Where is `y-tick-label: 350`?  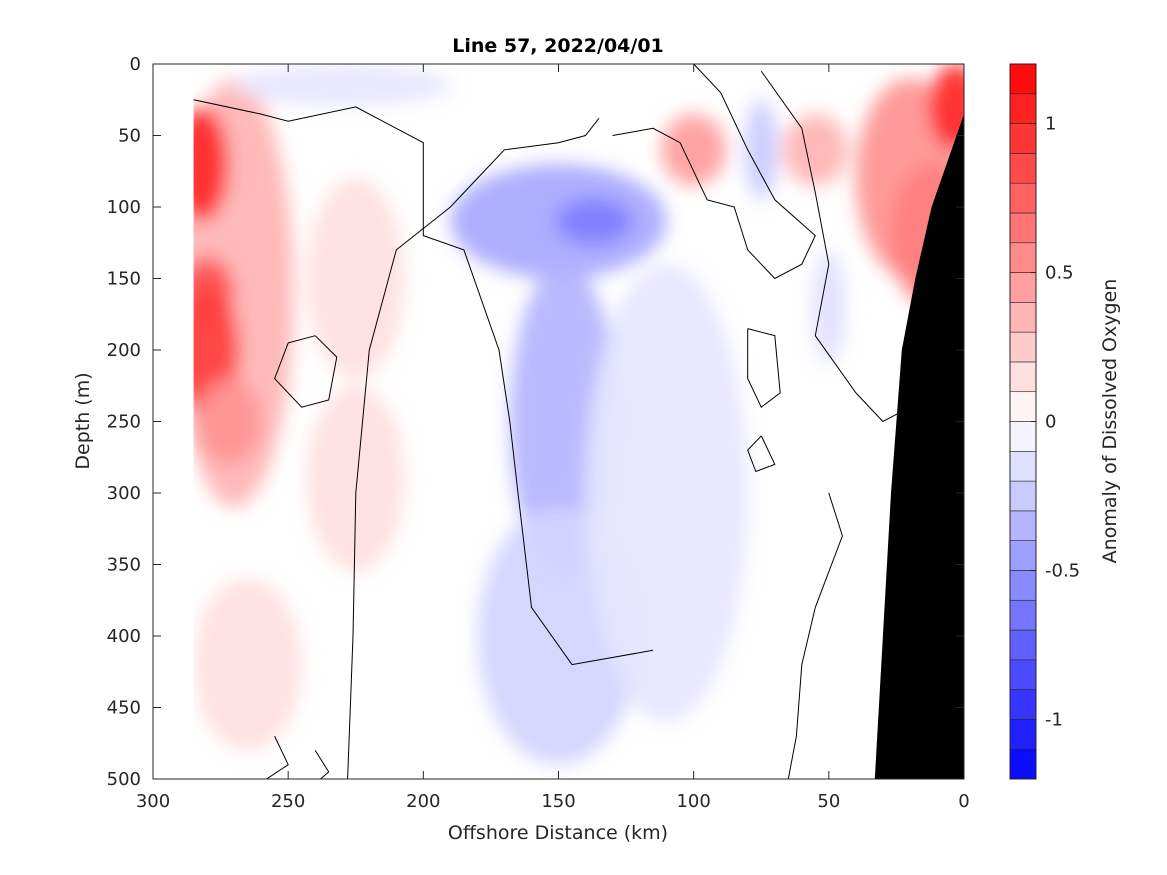
y-tick-label: 350 is located at coordinates (124, 565).